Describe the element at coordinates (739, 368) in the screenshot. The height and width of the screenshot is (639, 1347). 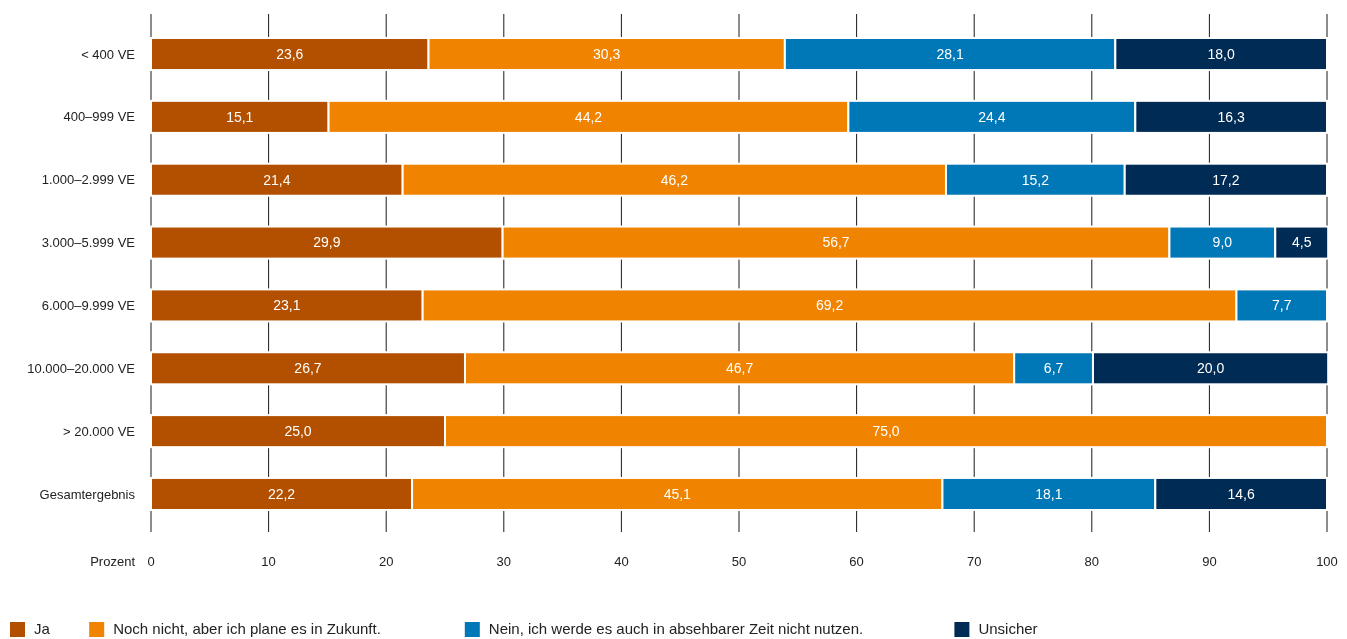
I see `data-label: 46,7` at that location.